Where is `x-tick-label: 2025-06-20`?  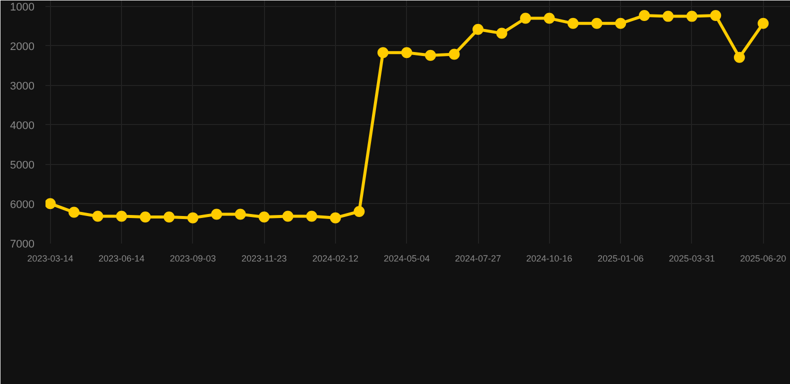 x-tick-label: 2025-06-20 is located at coordinates (763, 259).